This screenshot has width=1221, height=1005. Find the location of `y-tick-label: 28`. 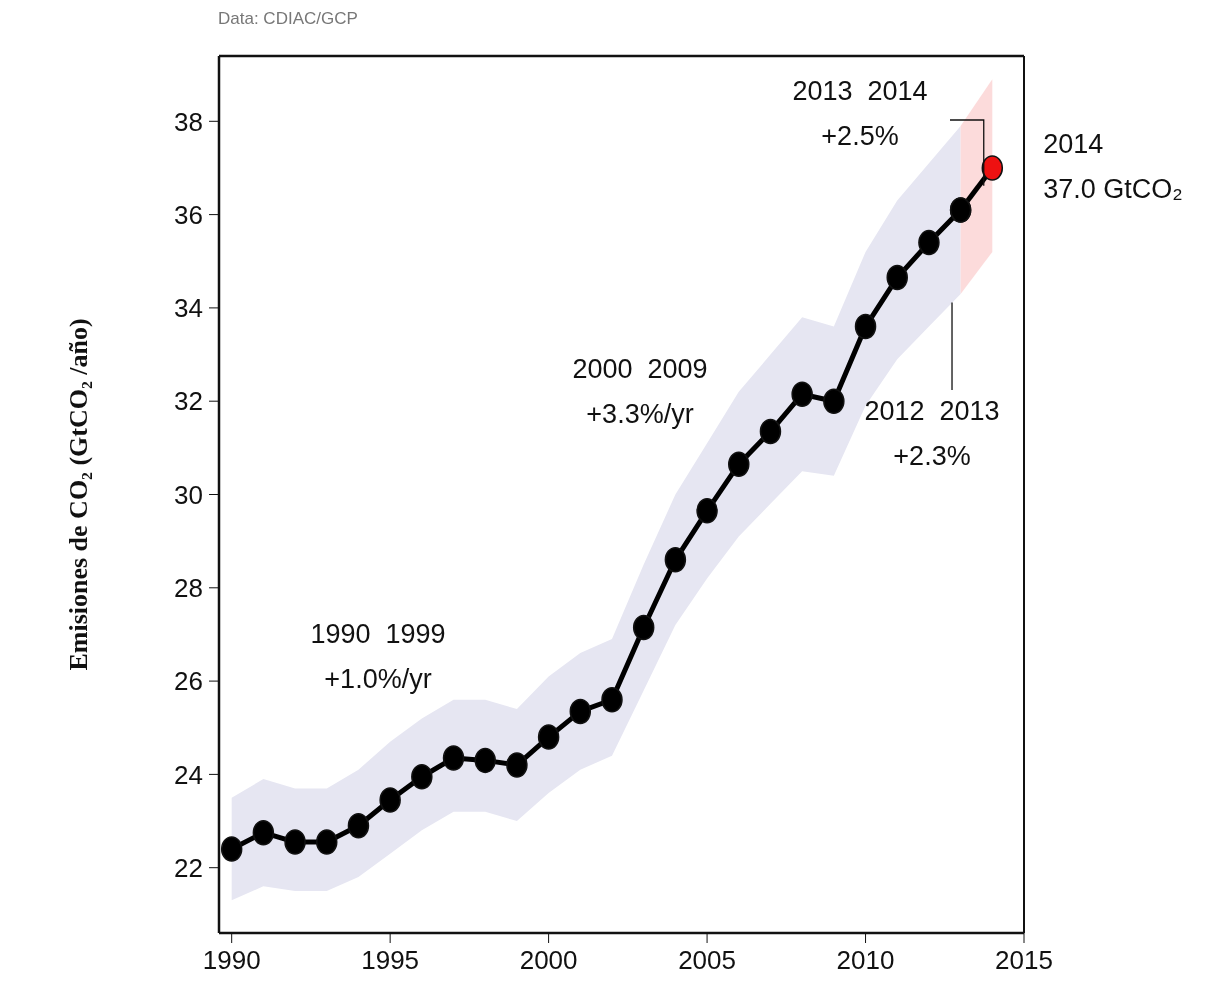

y-tick-label: 28 is located at coordinates (188, 588).